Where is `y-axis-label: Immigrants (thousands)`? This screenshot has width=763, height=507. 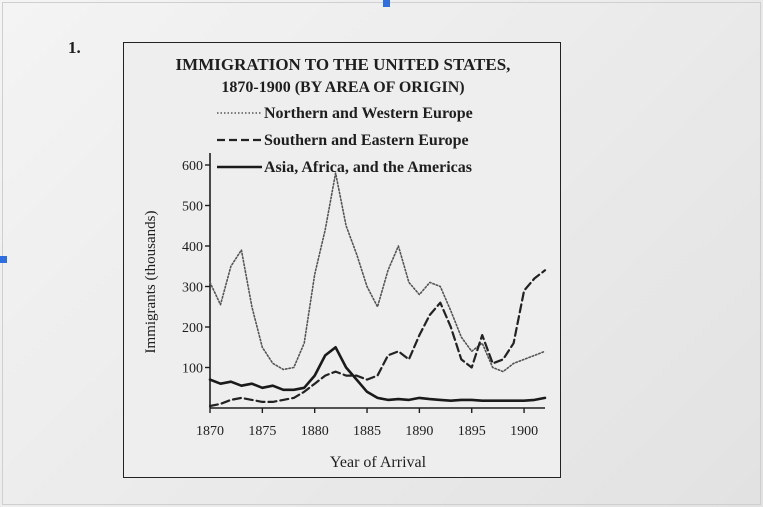
y-axis-label: Immigrants (thousands) is located at coordinates (151, 282).